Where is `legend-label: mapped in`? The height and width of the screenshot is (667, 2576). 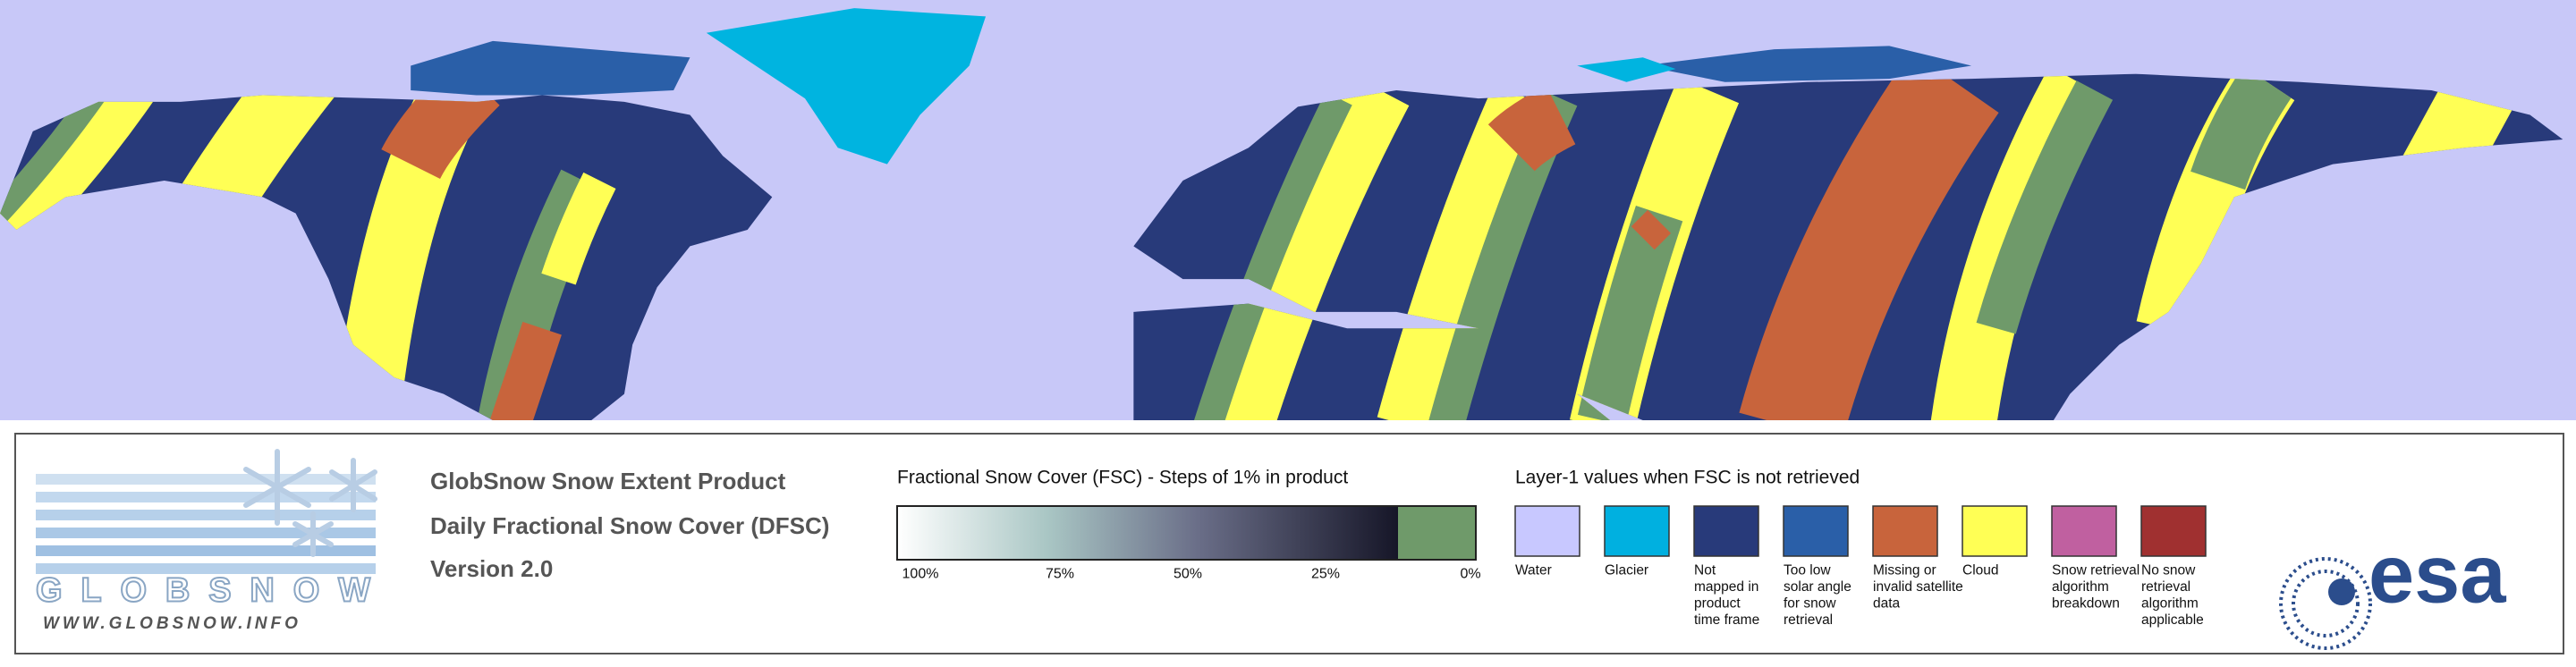 legend-label: mapped in is located at coordinates (1726, 587).